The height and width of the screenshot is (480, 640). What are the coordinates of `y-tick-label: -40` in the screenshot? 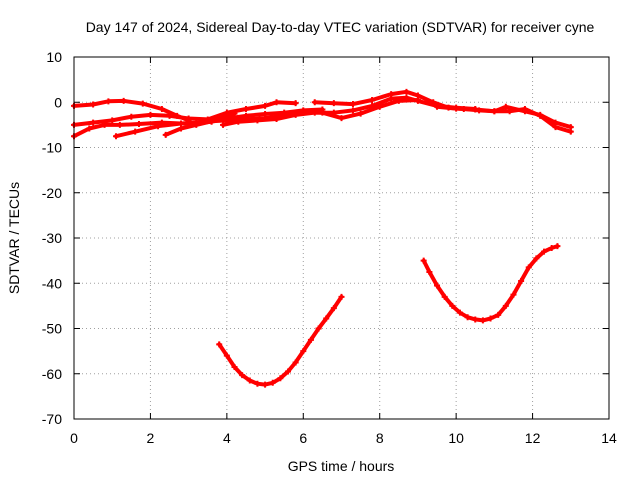 It's located at (52, 283).